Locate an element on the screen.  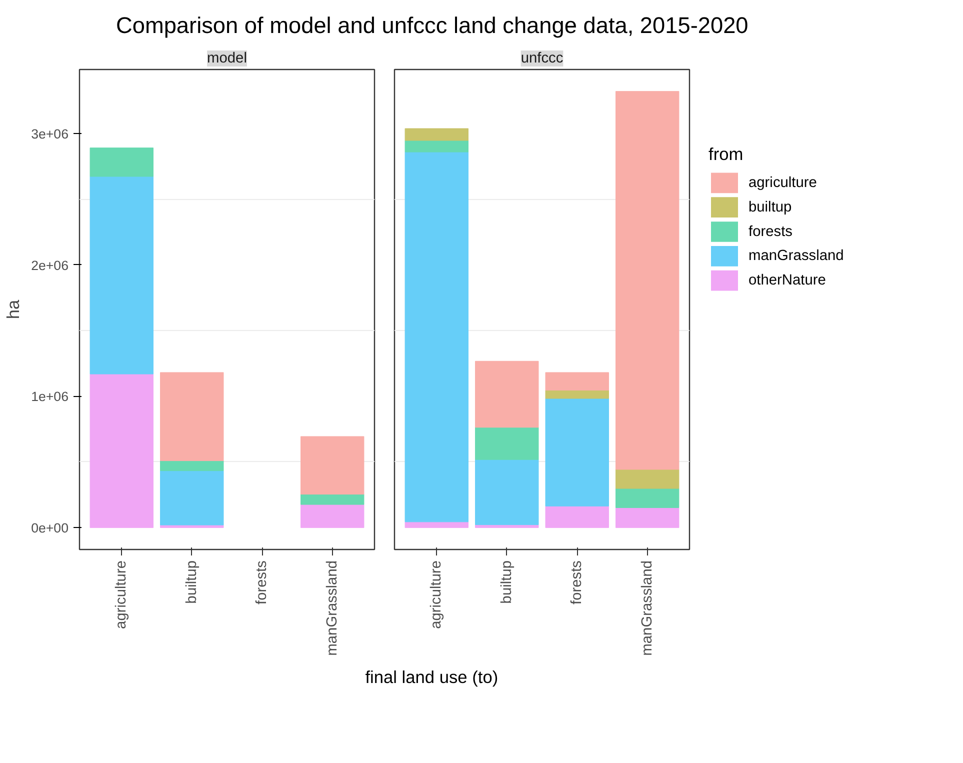
y-axis-title: ha is located at coordinates (13, 310).